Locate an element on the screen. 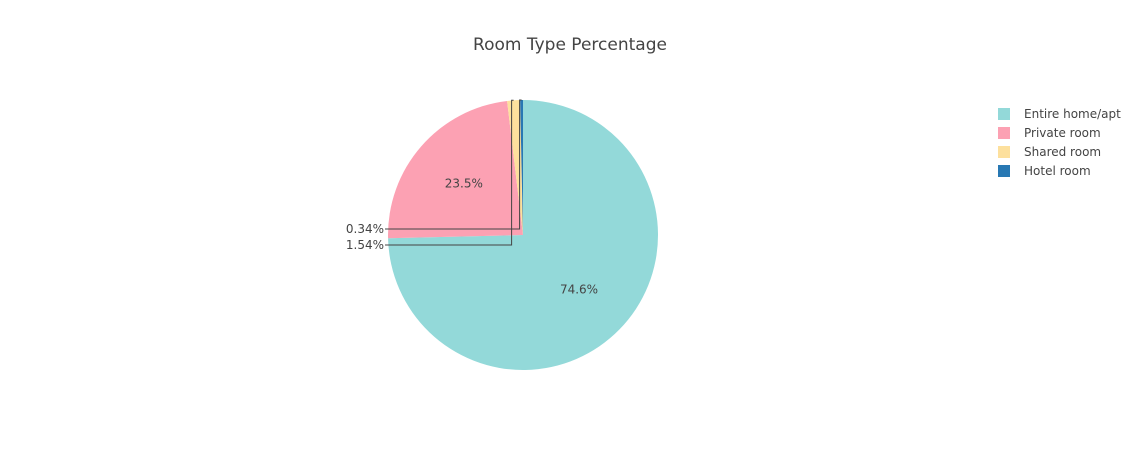  pie-slice-private-room is located at coordinates (455, 169).